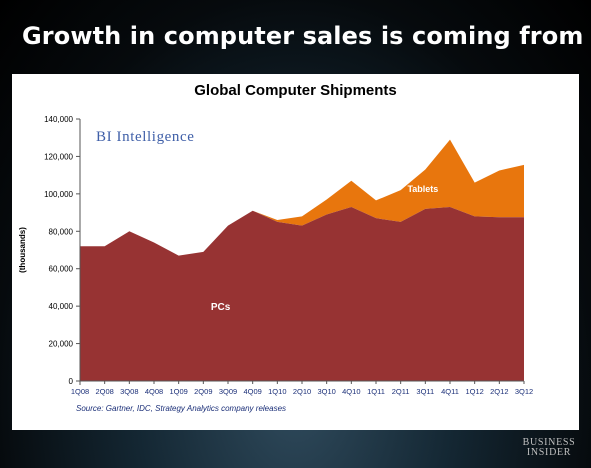 The image size is (591, 468). What do you see at coordinates (422, 189) in the screenshot?
I see `series-label-tablets: Tablets` at bounding box center [422, 189].